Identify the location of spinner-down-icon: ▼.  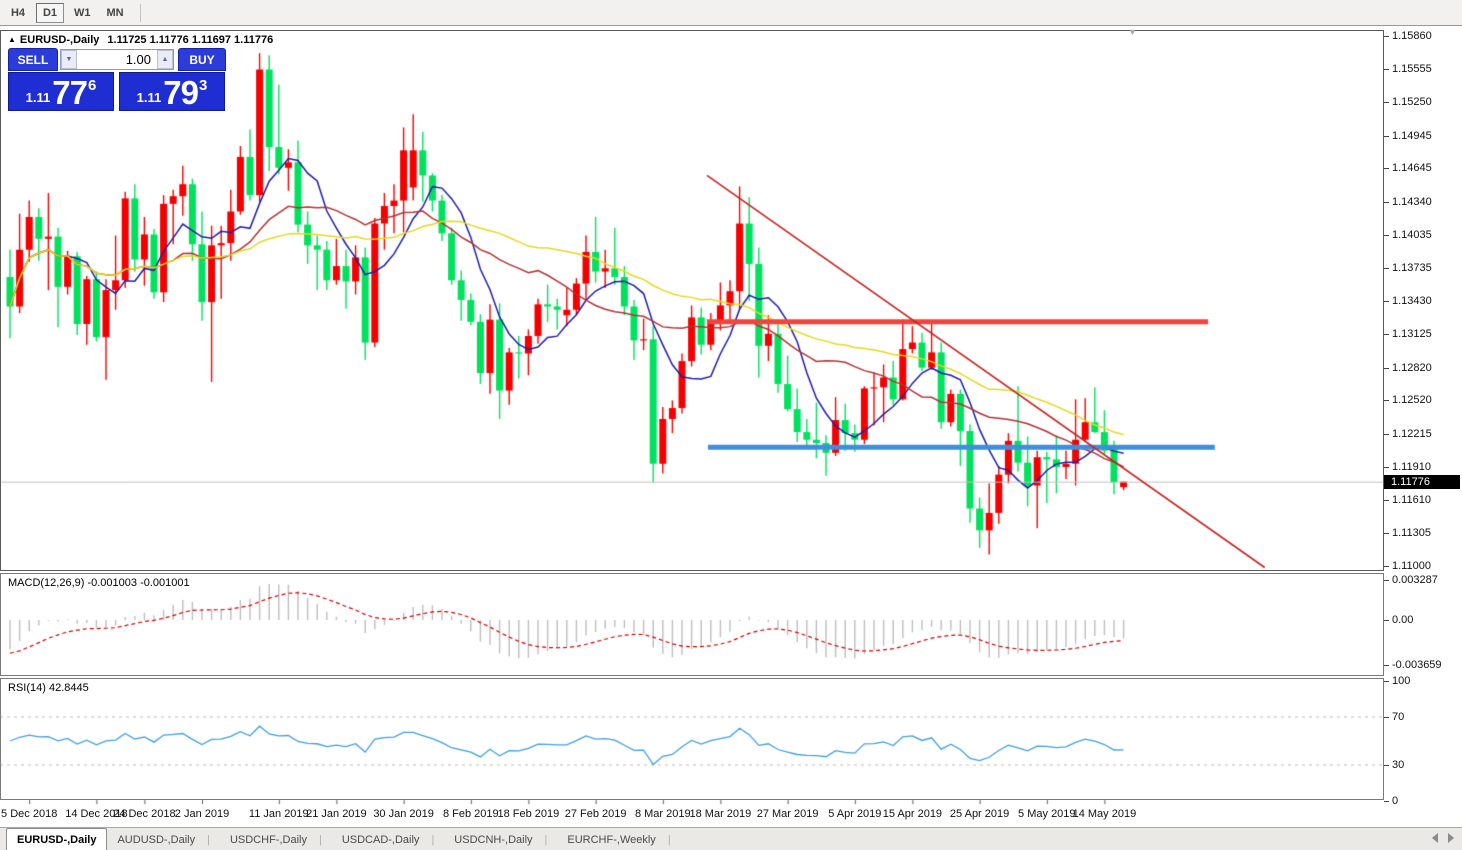
(69, 59).